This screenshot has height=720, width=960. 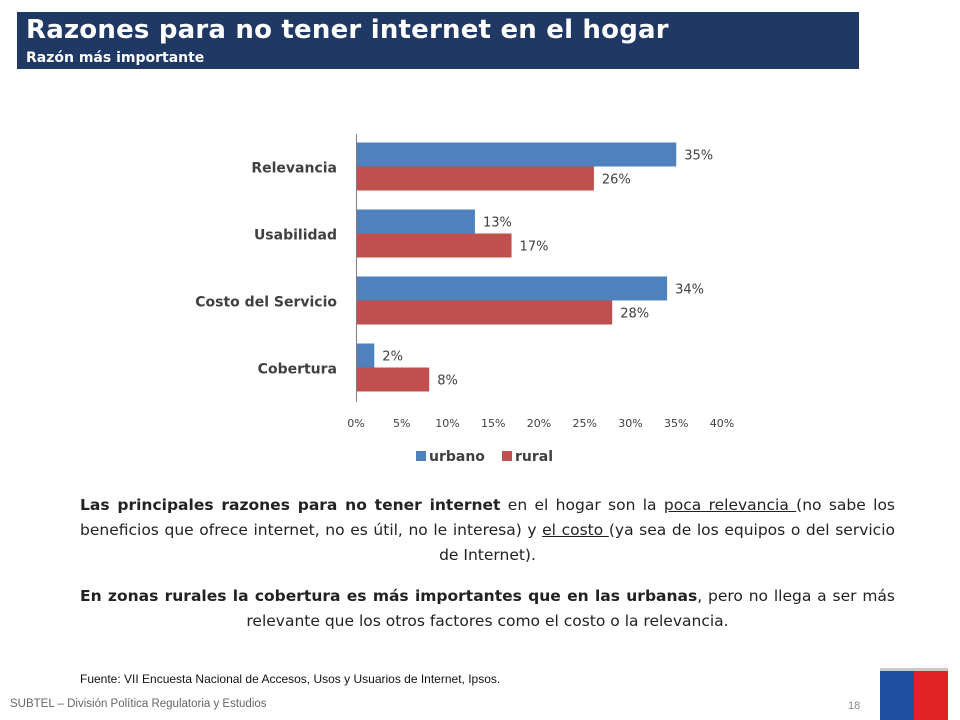 What do you see at coordinates (115, 58) in the screenshot?
I see `slide-subtitle: Razón más importante` at bounding box center [115, 58].